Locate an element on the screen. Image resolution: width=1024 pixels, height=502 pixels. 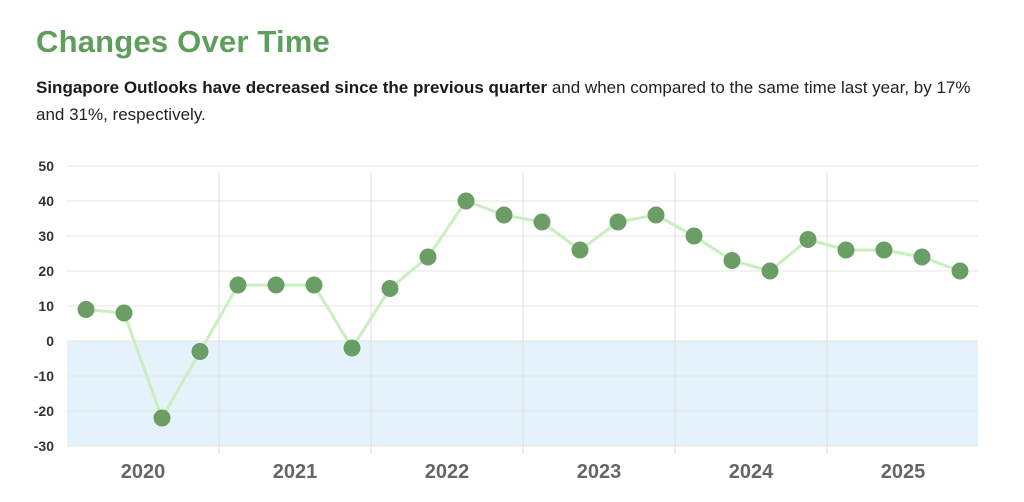
x-year-label: 2024 is located at coordinates (751, 472).